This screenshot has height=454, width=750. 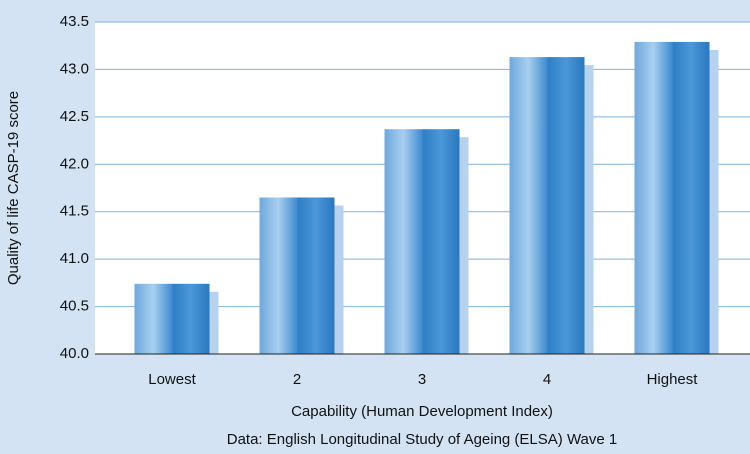 What do you see at coordinates (74, 353) in the screenshot?
I see `y-tick-label: 40.0` at bounding box center [74, 353].